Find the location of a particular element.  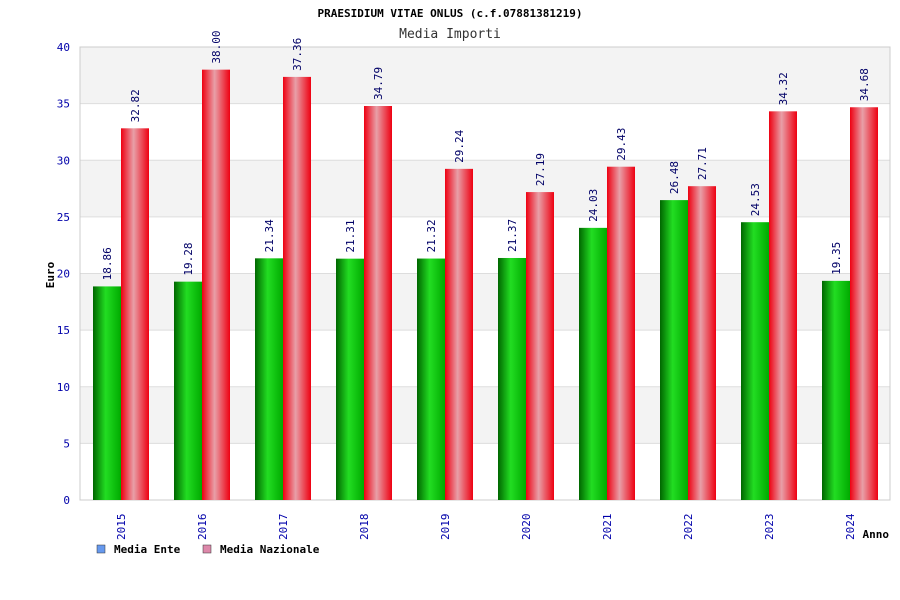

bar-value-label: 19.28 is located at coordinates (188, 259).